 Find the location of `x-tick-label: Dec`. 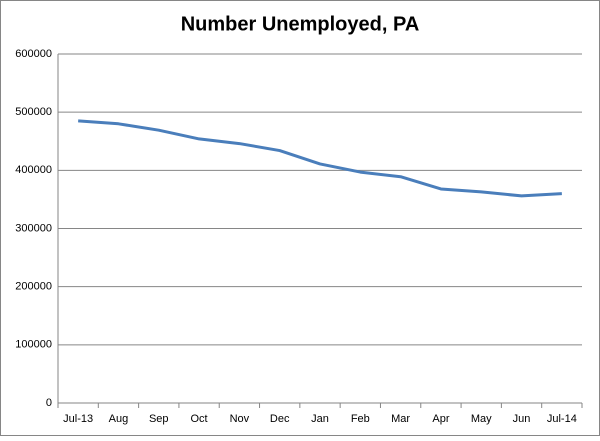

x-tick-label: Dec is located at coordinates (280, 419).